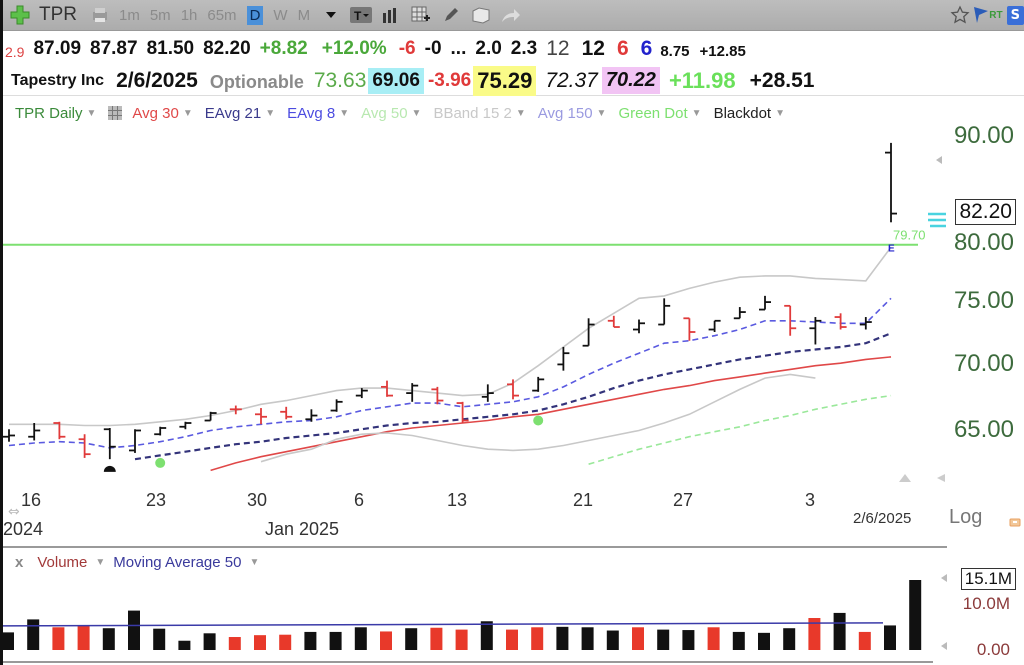 The image size is (1024, 665). What do you see at coordinates (960, 15) in the screenshot?
I see `star-icon` at bounding box center [960, 15].